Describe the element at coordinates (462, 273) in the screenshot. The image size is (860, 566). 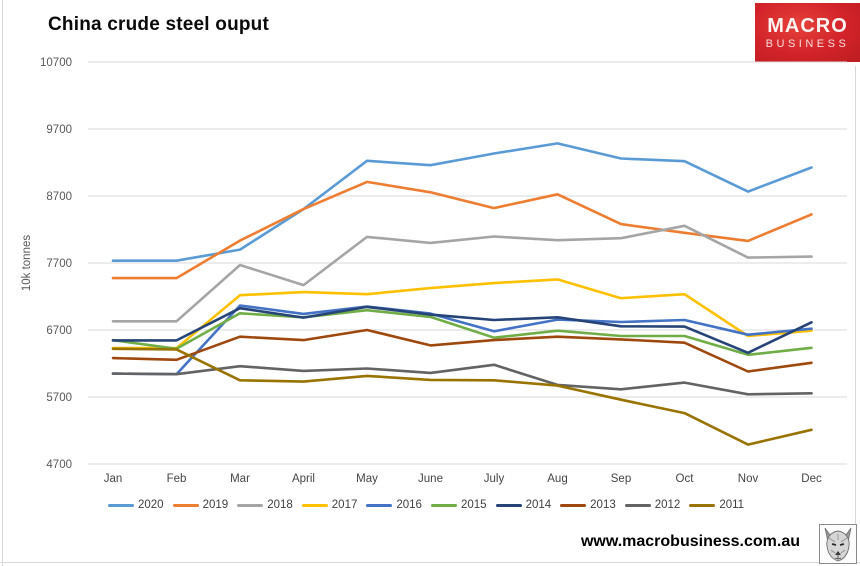
I see `series-line-2018` at that location.